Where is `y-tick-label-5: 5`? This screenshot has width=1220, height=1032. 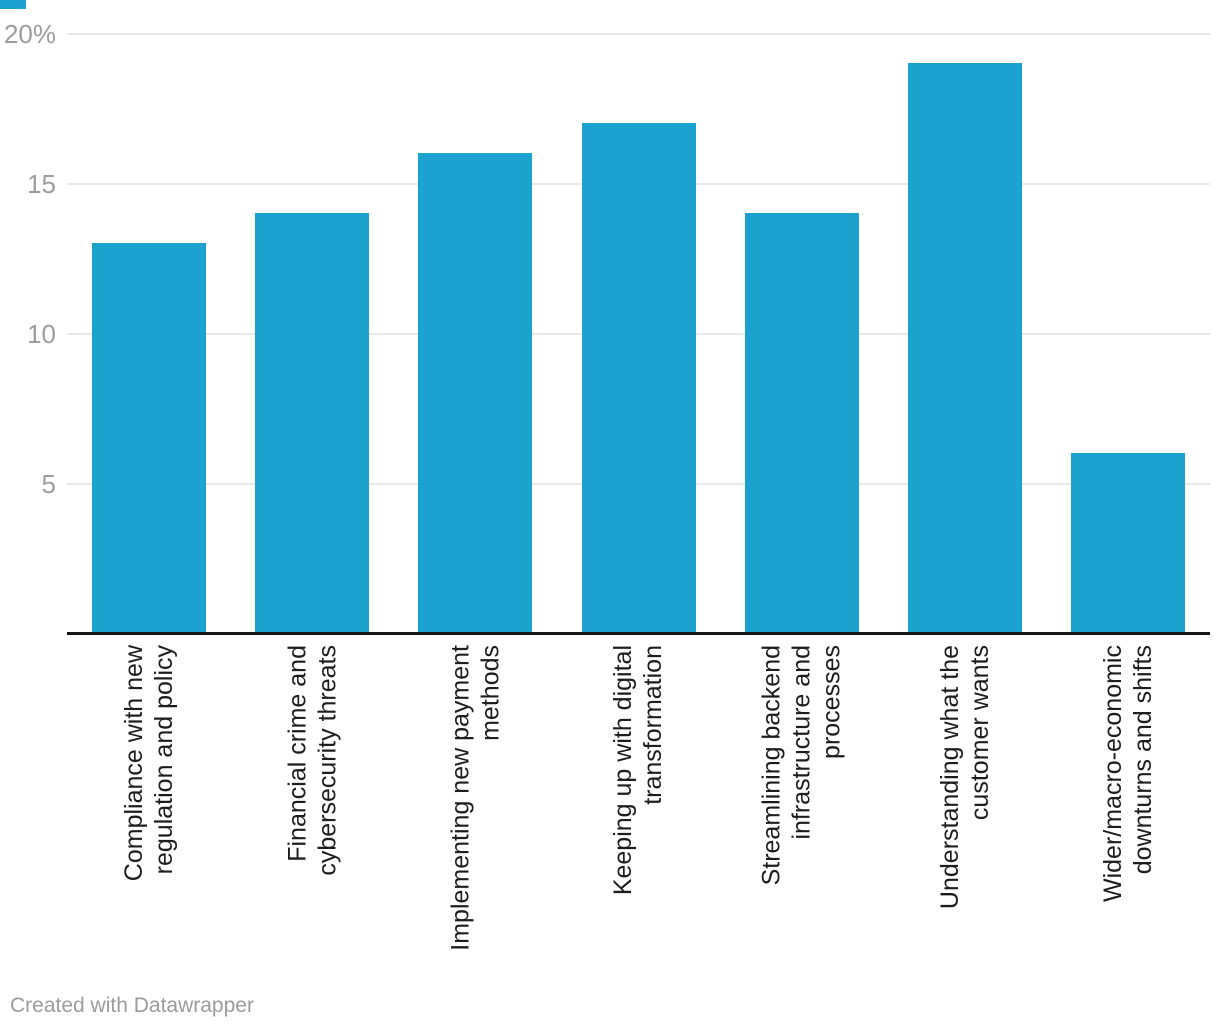
y-tick-label-5: 5 is located at coordinates (48, 484).